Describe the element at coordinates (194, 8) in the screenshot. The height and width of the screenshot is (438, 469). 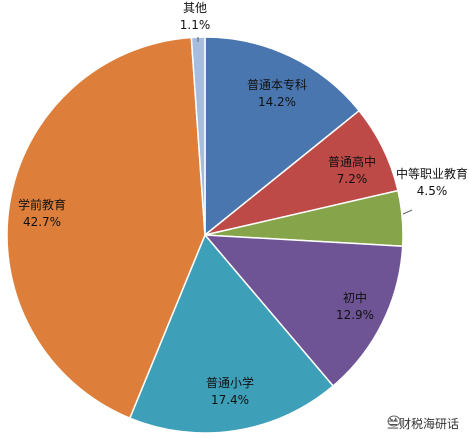
I see `category-label: 其他` at that location.